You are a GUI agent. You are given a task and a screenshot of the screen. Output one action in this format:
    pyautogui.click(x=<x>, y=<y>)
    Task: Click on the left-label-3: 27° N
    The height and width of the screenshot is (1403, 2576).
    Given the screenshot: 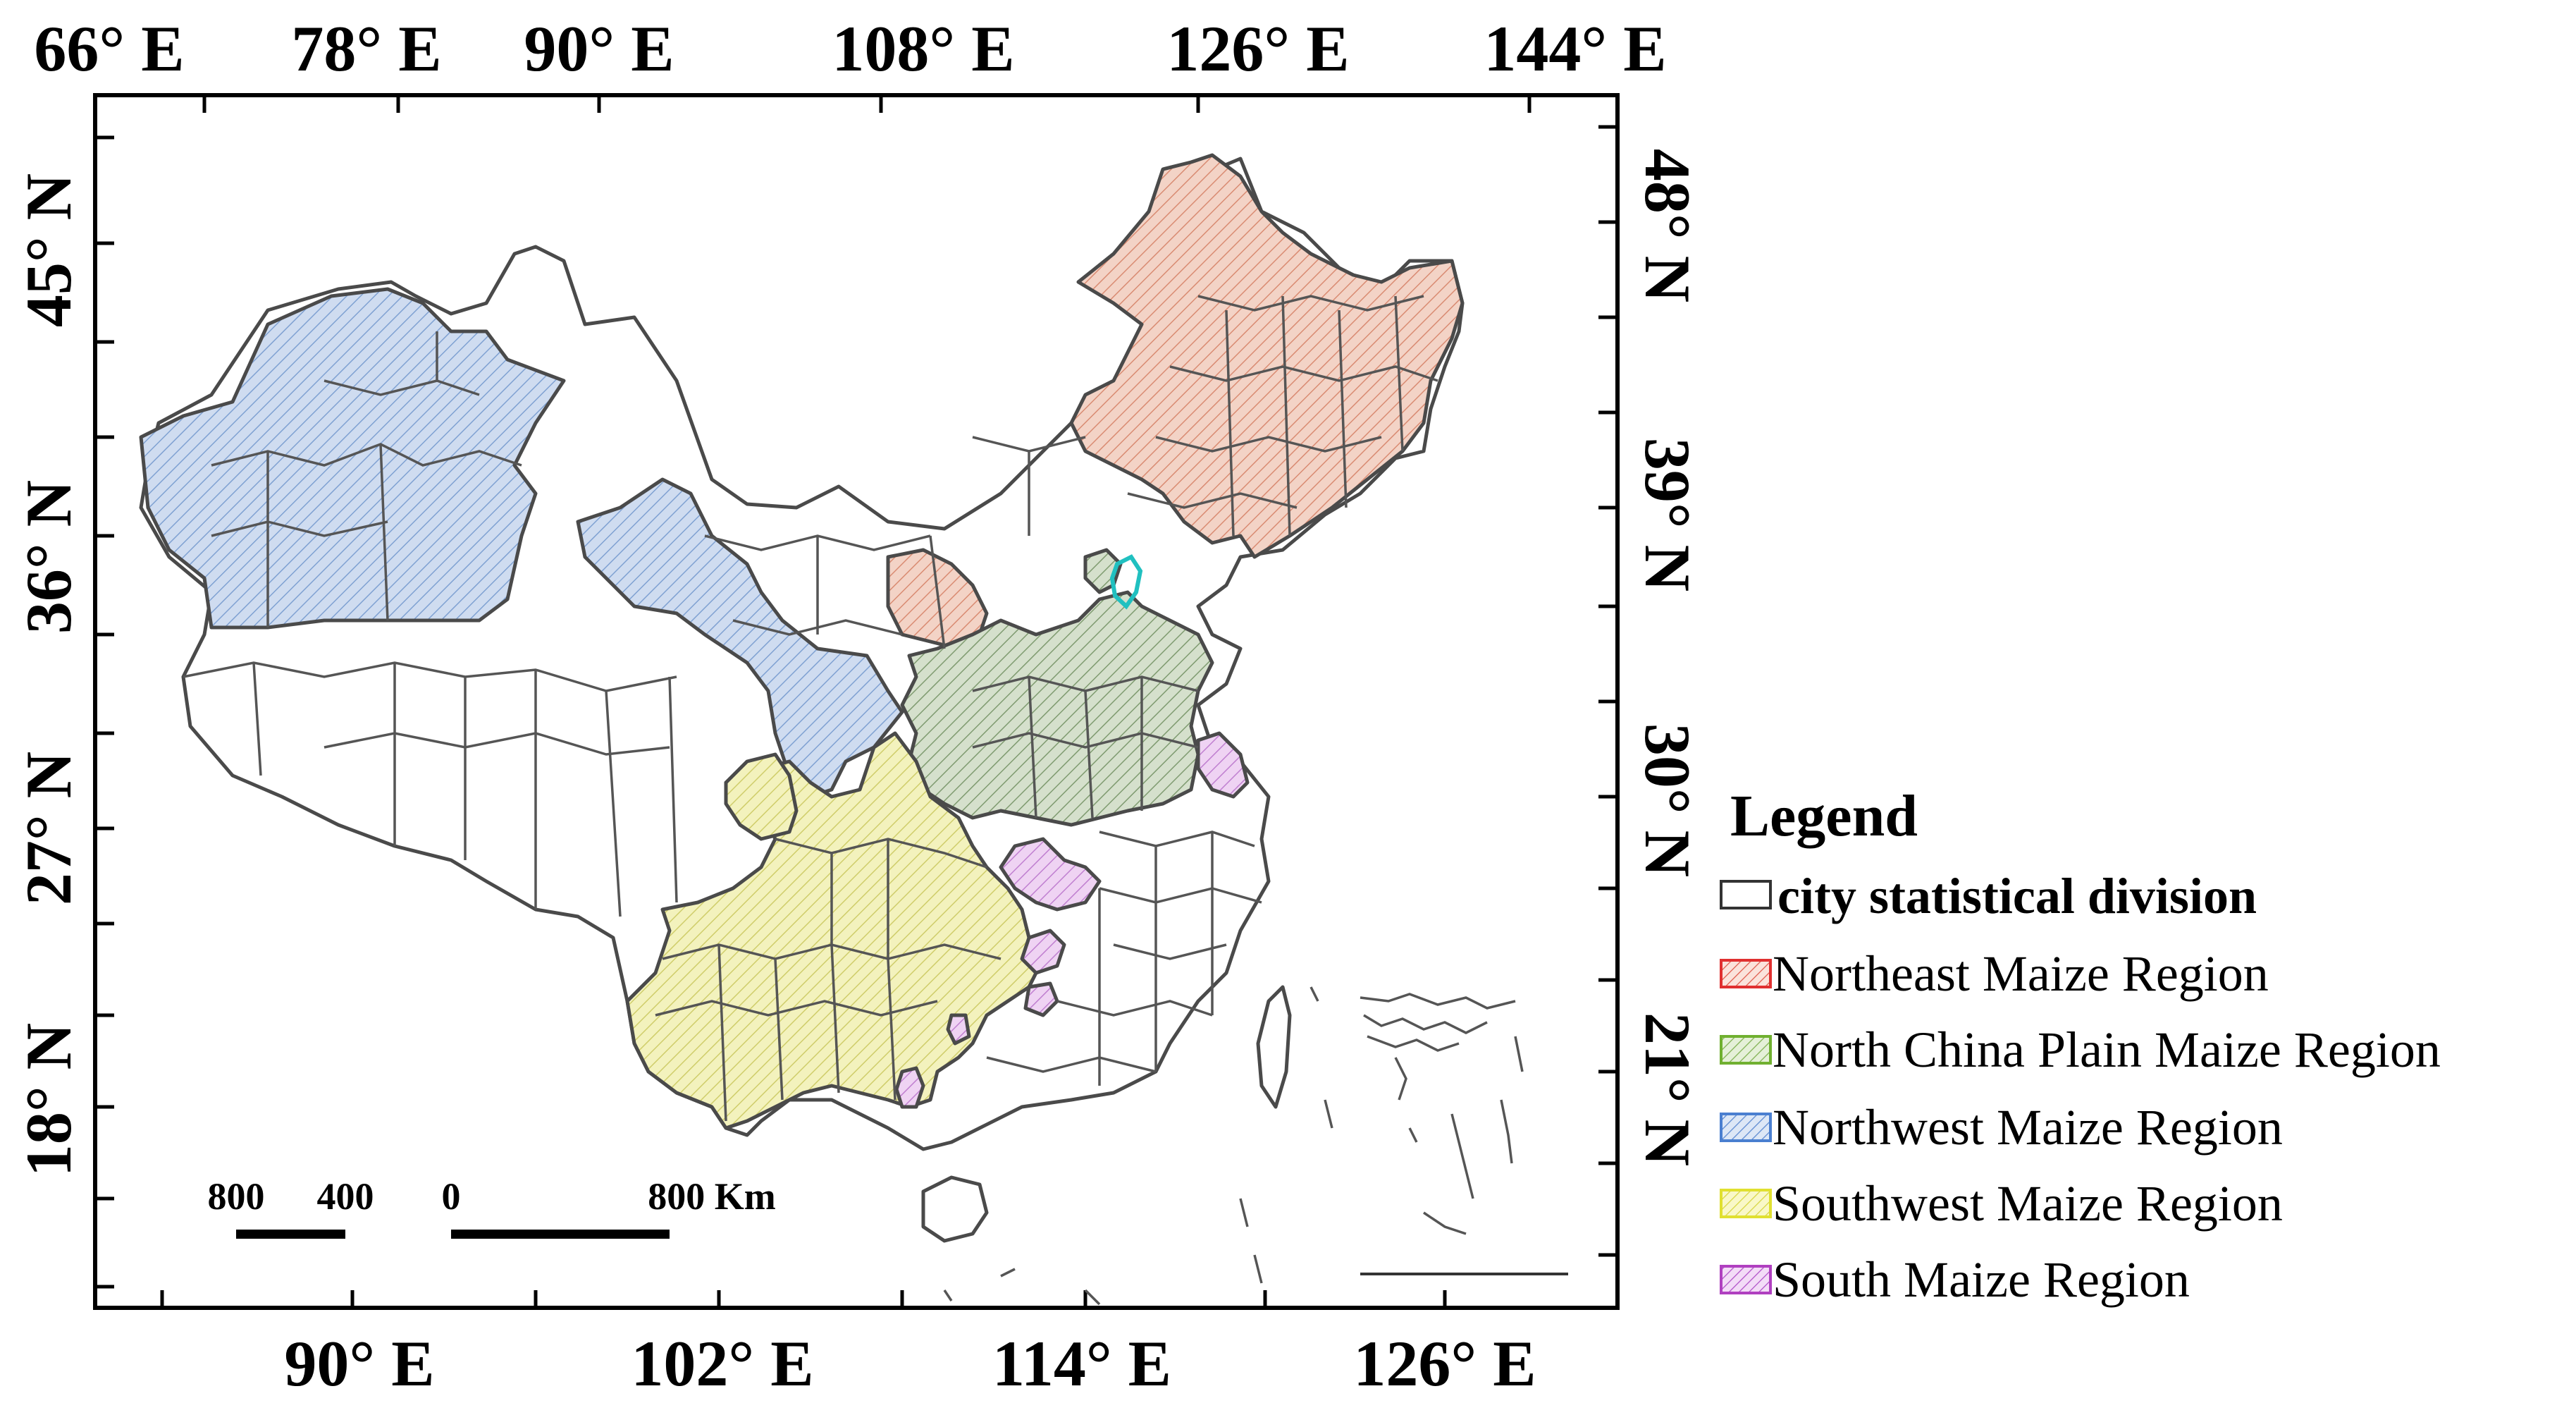 What is the action you would take?
    pyautogui.click(x=49, y=828)
    